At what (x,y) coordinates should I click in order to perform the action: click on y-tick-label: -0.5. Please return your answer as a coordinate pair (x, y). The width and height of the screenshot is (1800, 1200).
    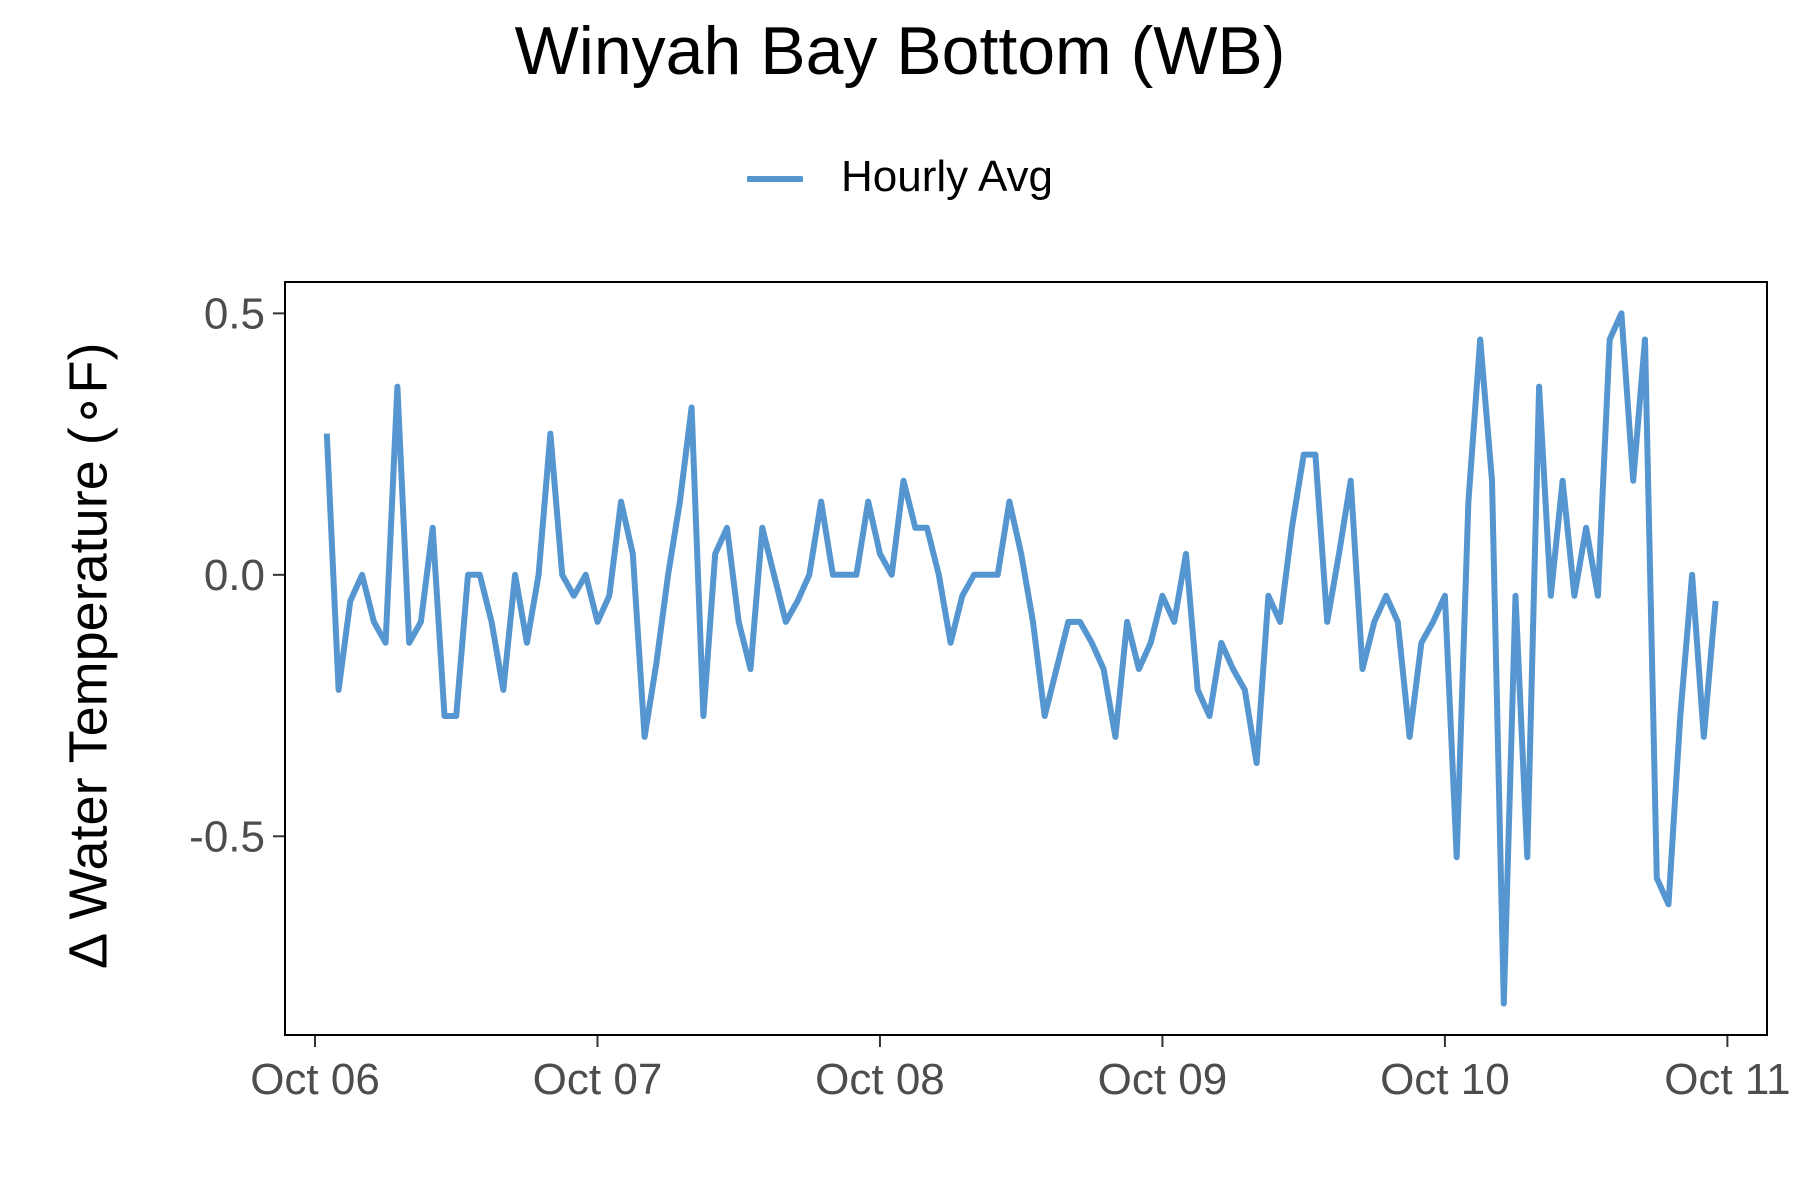
    Looking at the image, I should click on (227, 836).